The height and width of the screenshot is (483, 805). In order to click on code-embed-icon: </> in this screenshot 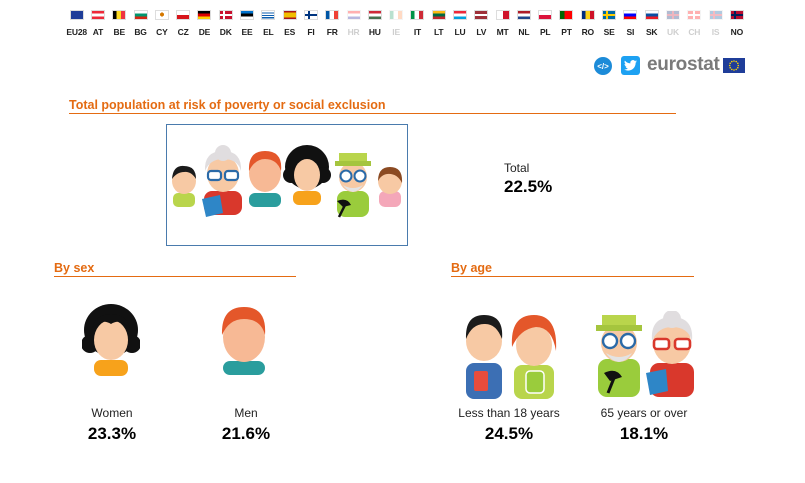, I will do `click(603, 66)`.